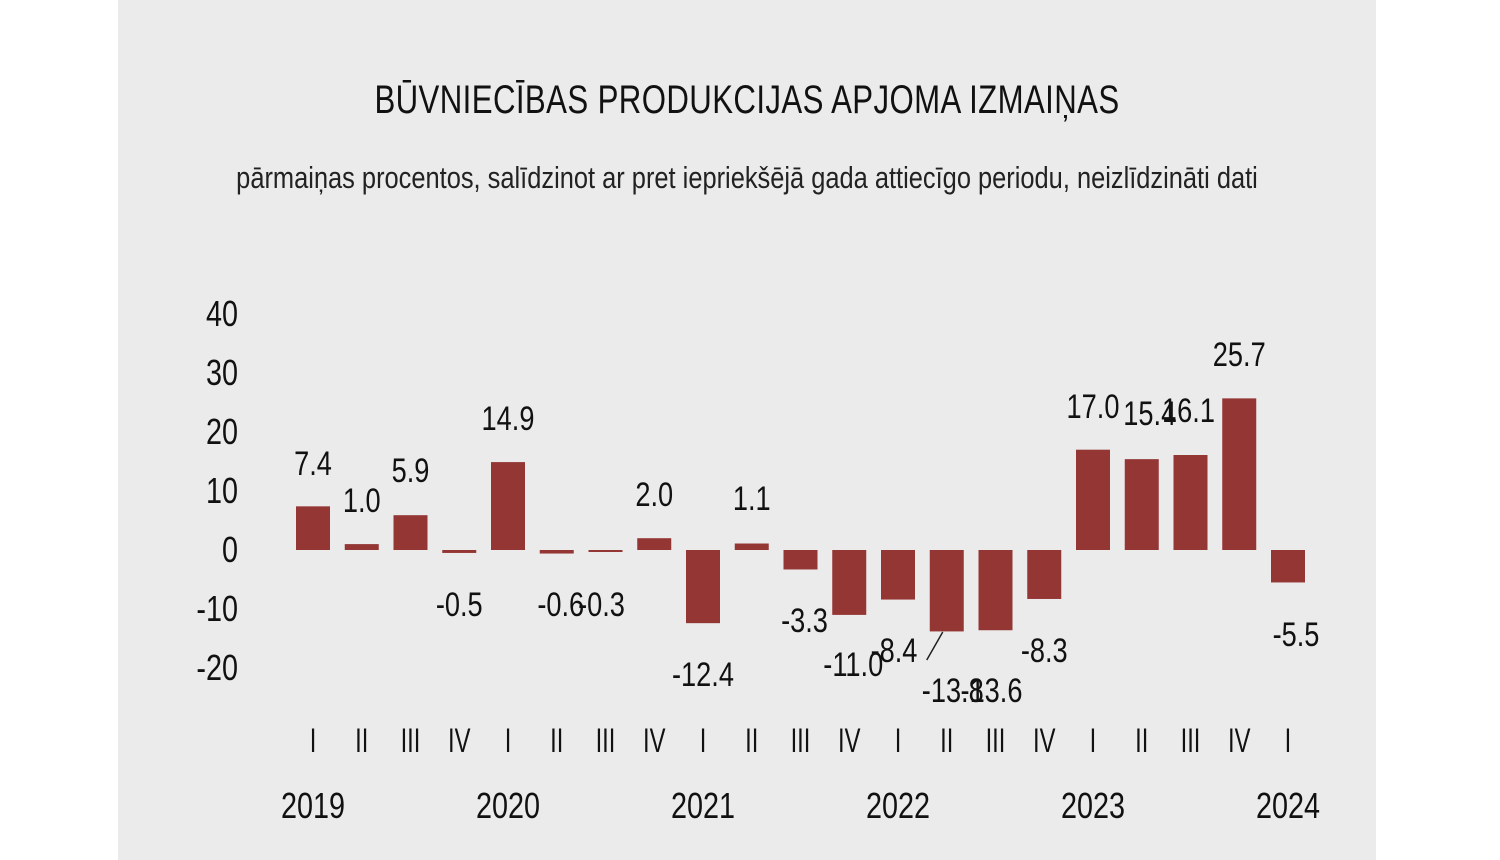  I want to click on value-label: 16.1, so click(1188, 410).